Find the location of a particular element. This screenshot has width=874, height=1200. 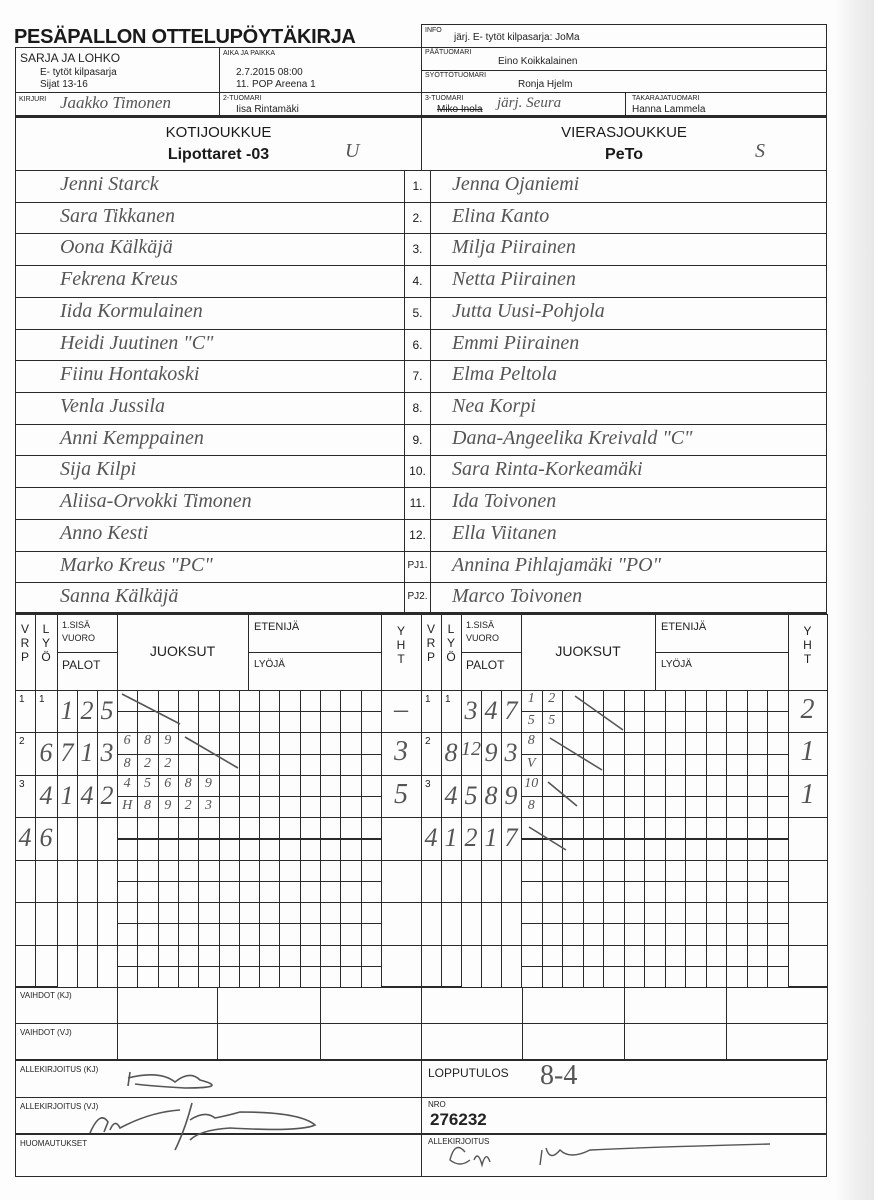

home-player-name: Aliisa-Orvokki Timonen is located at coordinates (156, 501).